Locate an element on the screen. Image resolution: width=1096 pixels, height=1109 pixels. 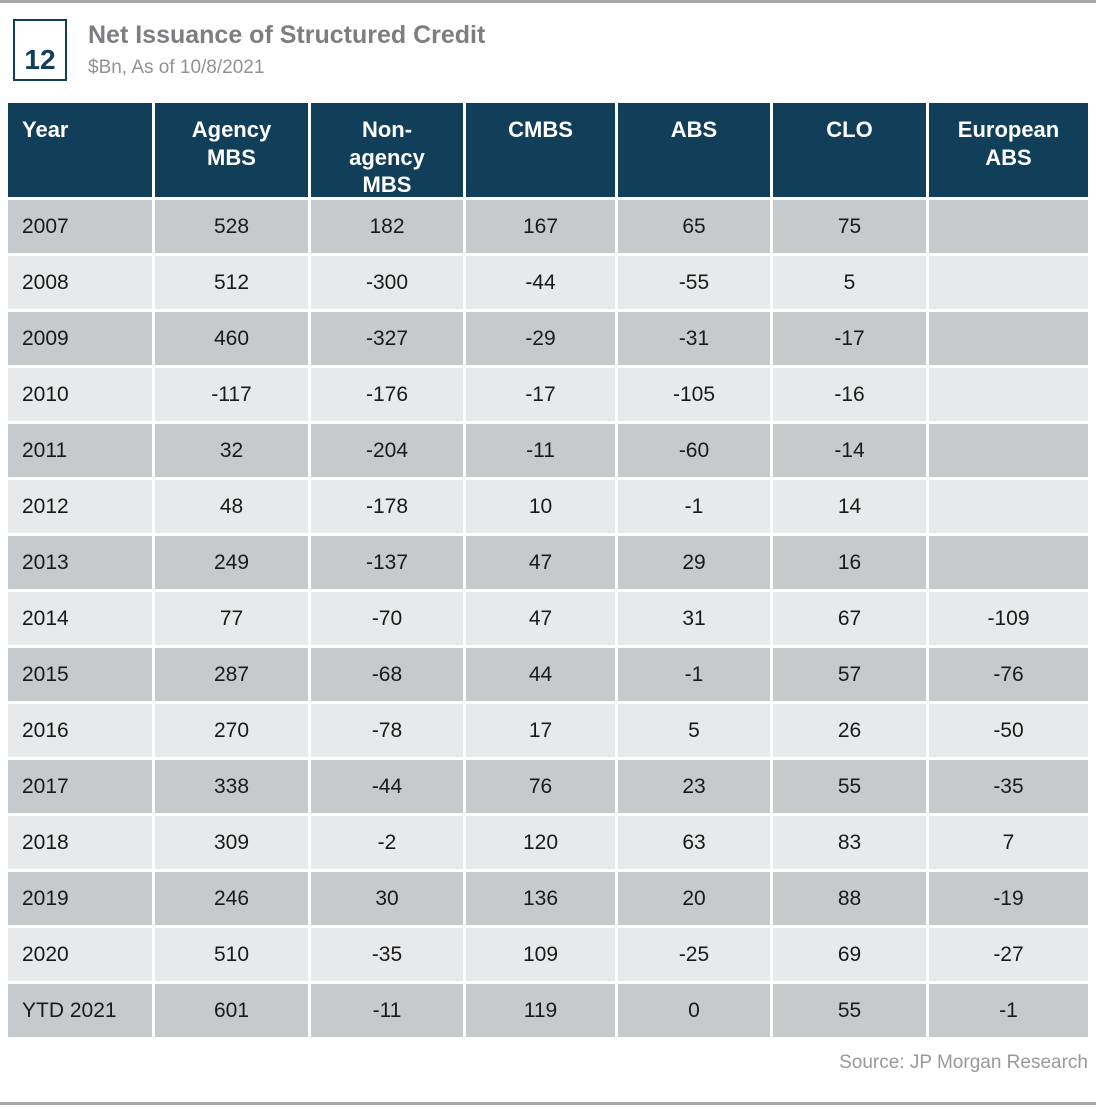
value-cell: 119 is located at coordinates (540, 1010).